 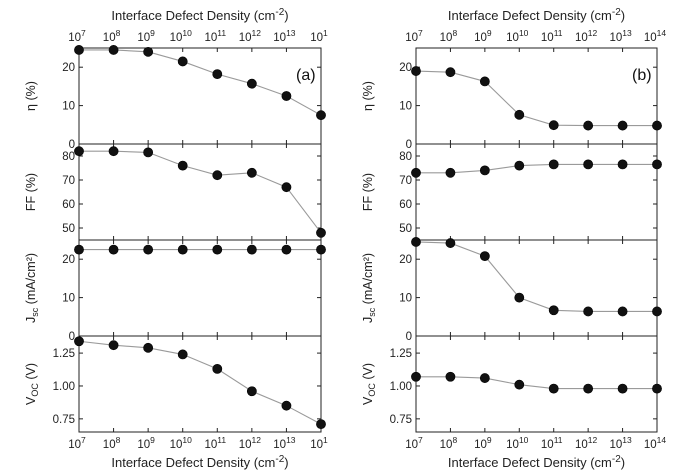 I want to click on x-tick-label-top-a-1: 10⁸, so click(x=112, y=36).